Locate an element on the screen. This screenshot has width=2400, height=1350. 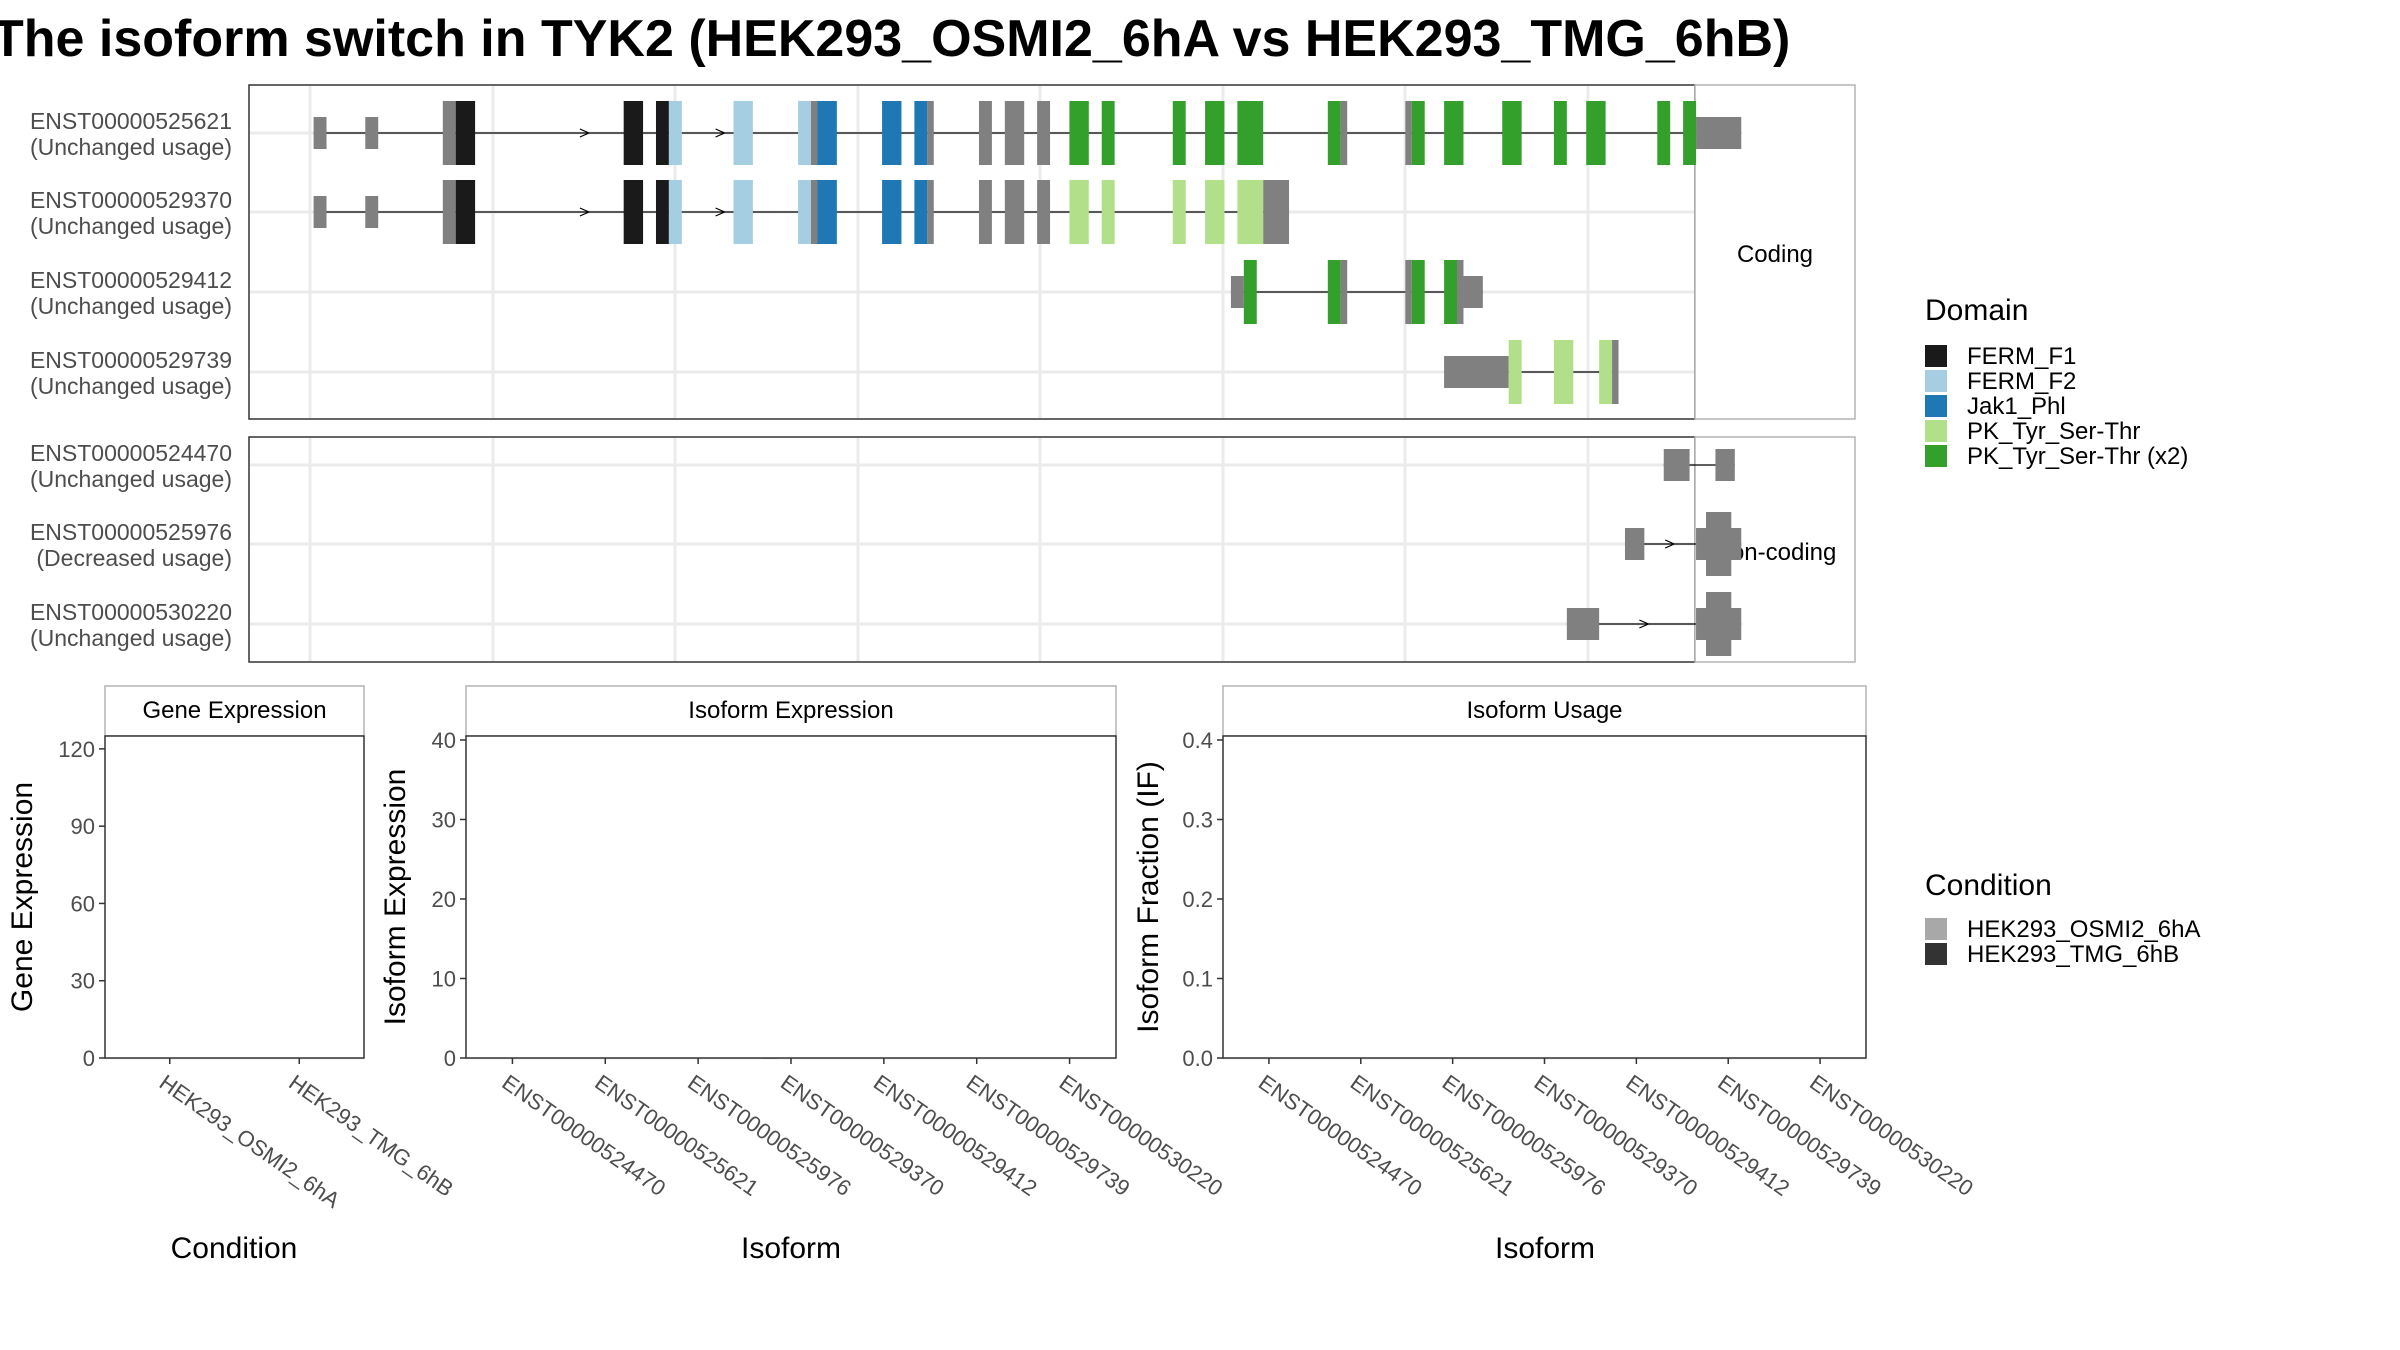
x-axis-title: Isoform is located at coordinates (791, 1248).